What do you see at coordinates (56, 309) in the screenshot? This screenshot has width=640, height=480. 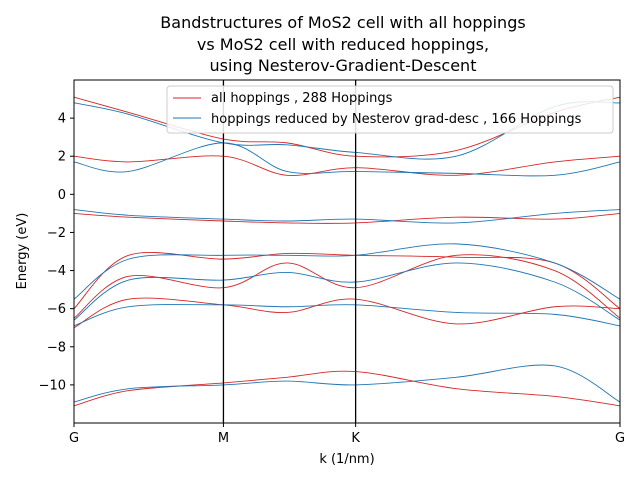 I see `y-tick-label: −6` at bounding box center [56, 309].